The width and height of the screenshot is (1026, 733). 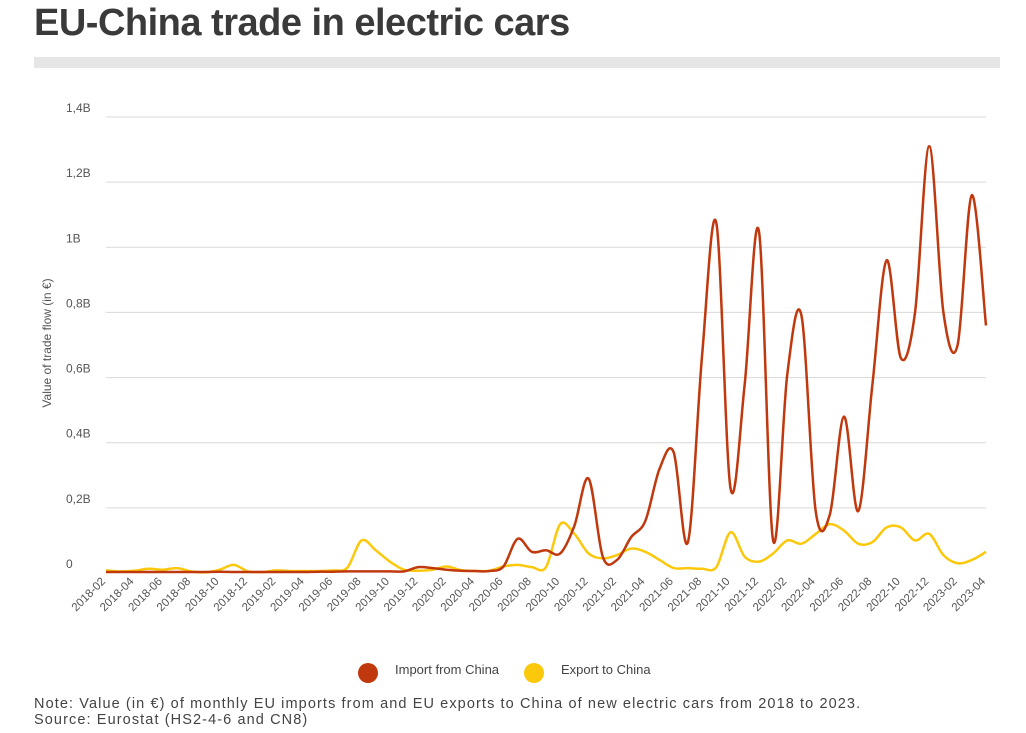 What do you see at coordinates (78, 434) in the screenshot?
I see `y-tick-label: 0,4B` at bounding box center [78, 434].